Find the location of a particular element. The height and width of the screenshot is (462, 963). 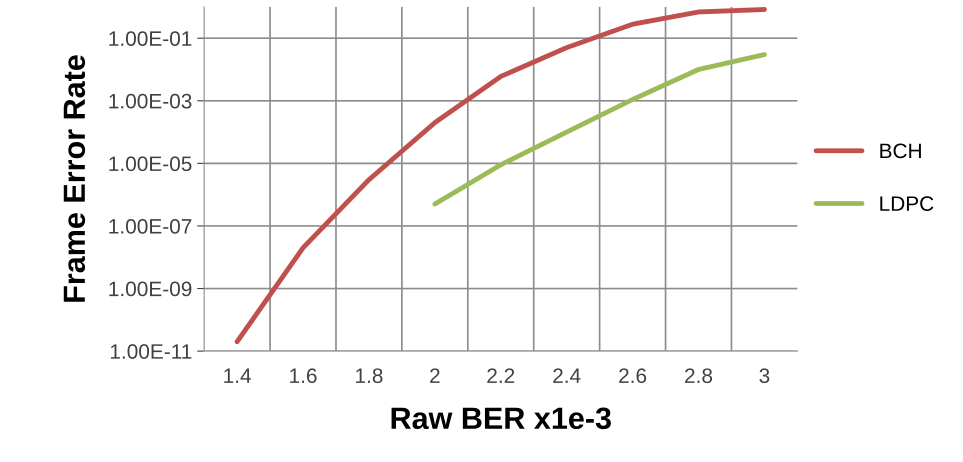

y-tick-label: 1.00E-01 is located at coordinates (150, 38).